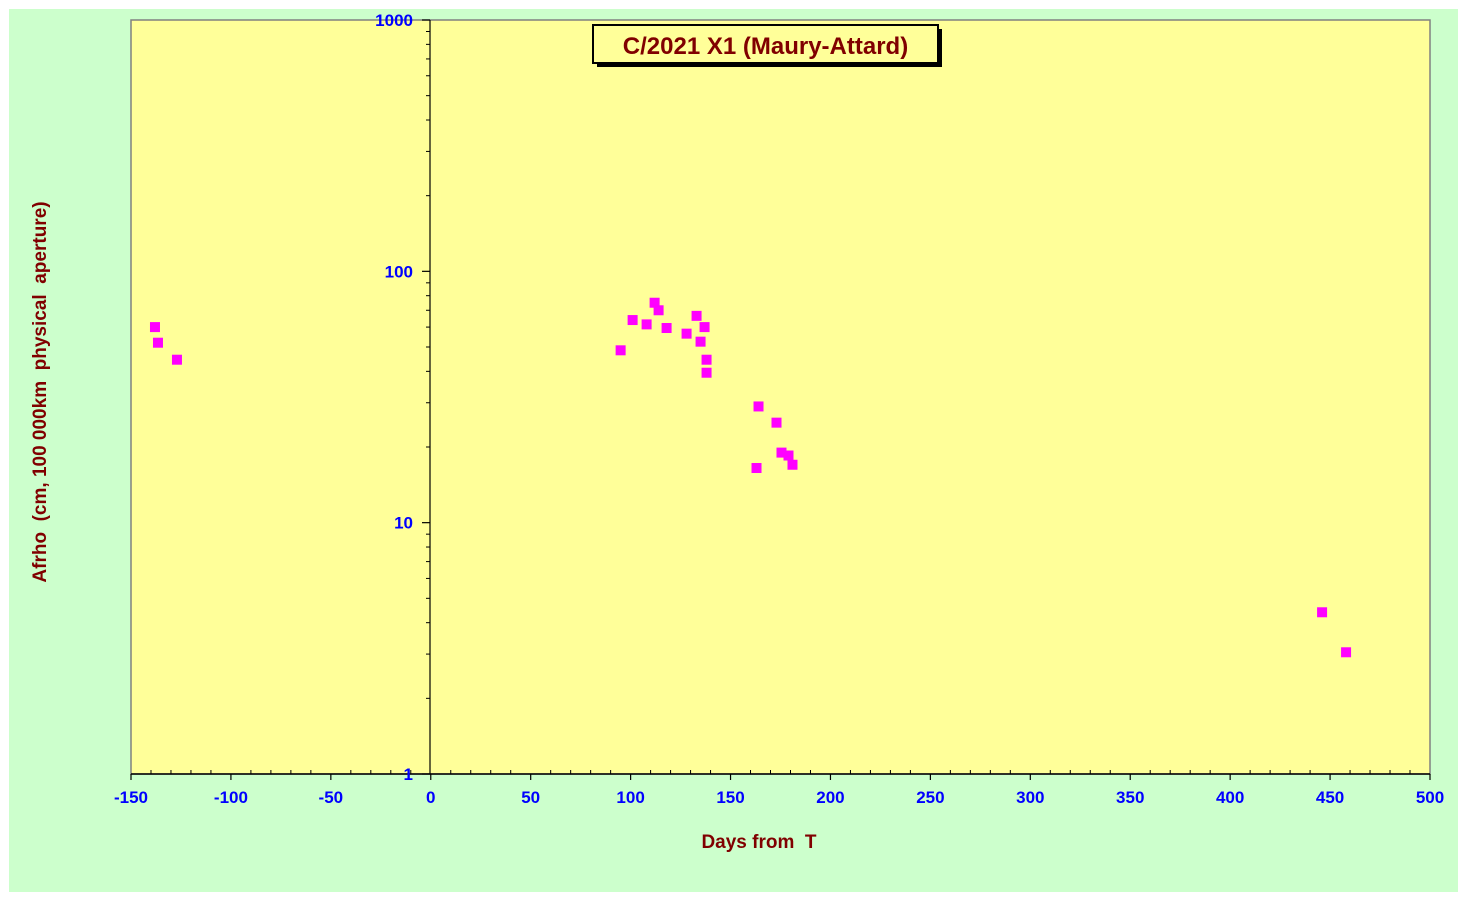 The height and width of the screenshot is (906, 1466). What do you see at coordinates (1330, 797) in the screenshot?
I see `x-tick-label: 450` at bounding box center [1330, 797].